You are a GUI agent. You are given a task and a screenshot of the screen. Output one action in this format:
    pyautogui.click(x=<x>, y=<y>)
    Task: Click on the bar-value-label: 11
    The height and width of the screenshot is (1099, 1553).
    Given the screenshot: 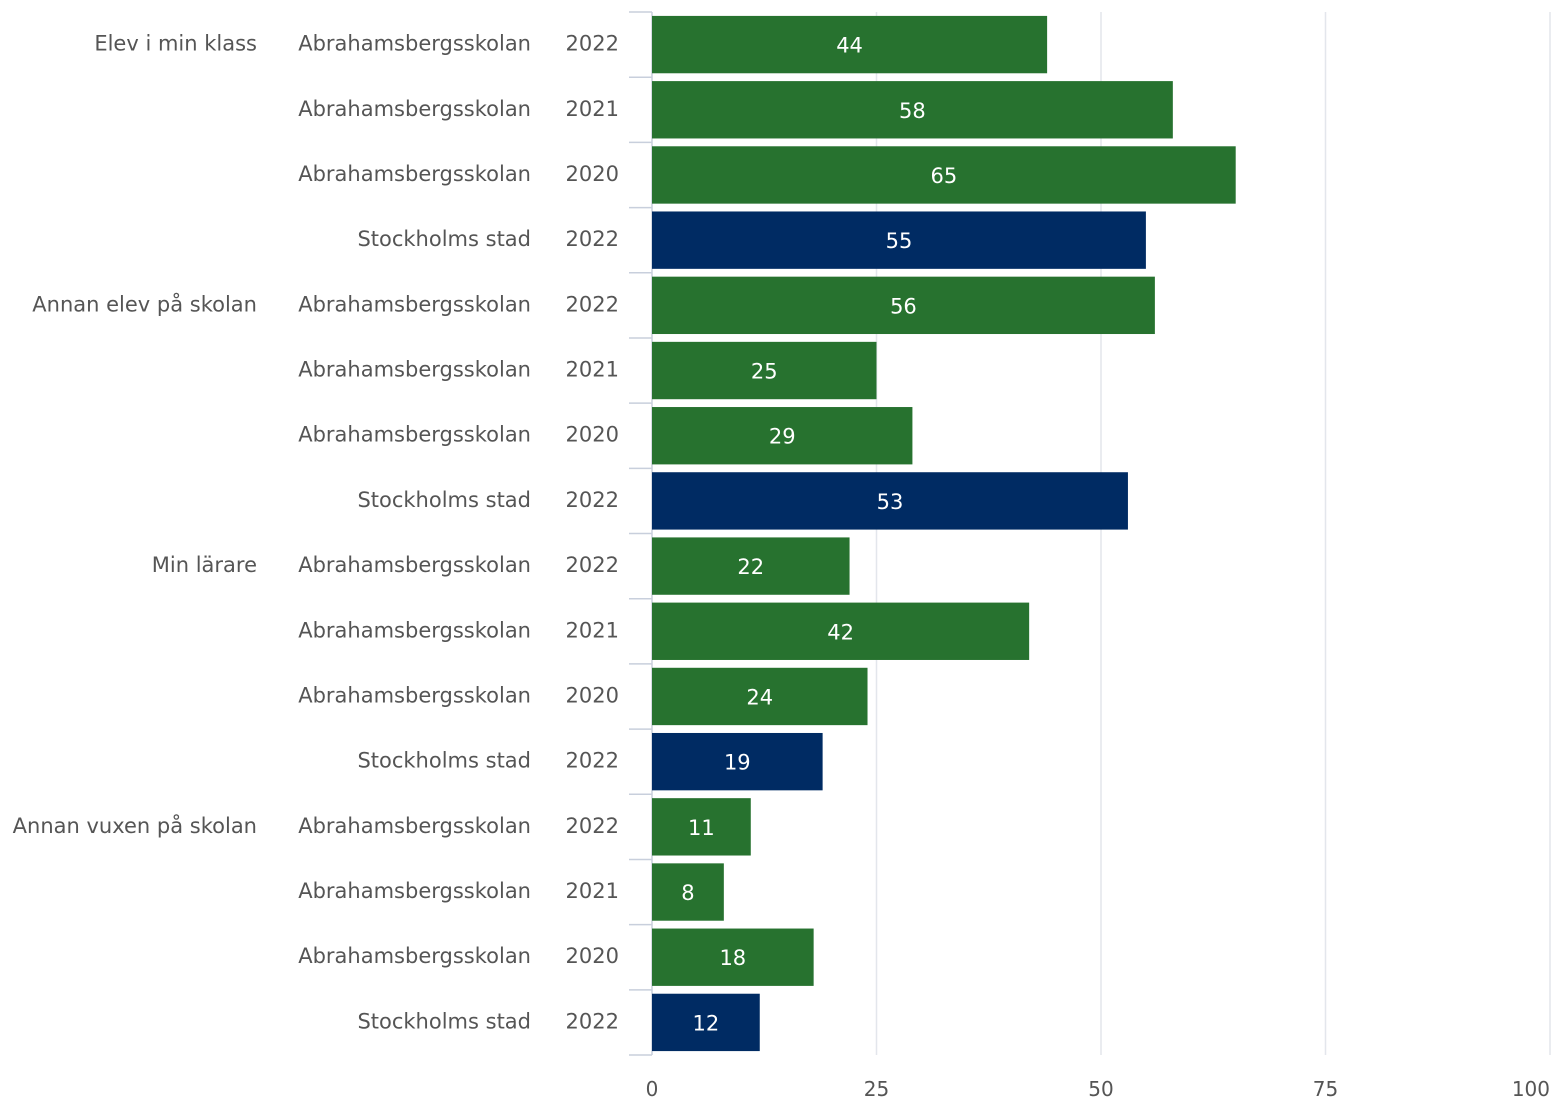 What is the action you would take?
    pyautogui.click(x=701, y=828)
    